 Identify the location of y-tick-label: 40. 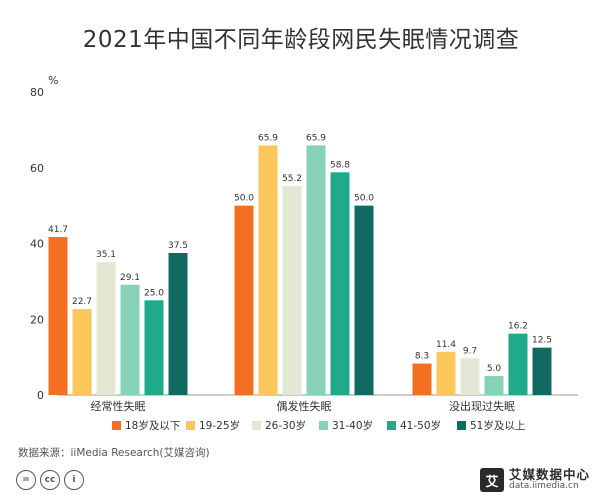
(37, 244).